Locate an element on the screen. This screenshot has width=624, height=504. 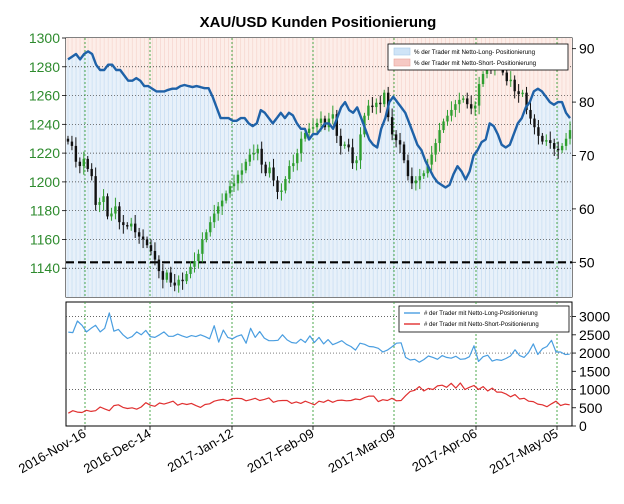
left-tick-label: 1140 is located at coordinates (45, 268).